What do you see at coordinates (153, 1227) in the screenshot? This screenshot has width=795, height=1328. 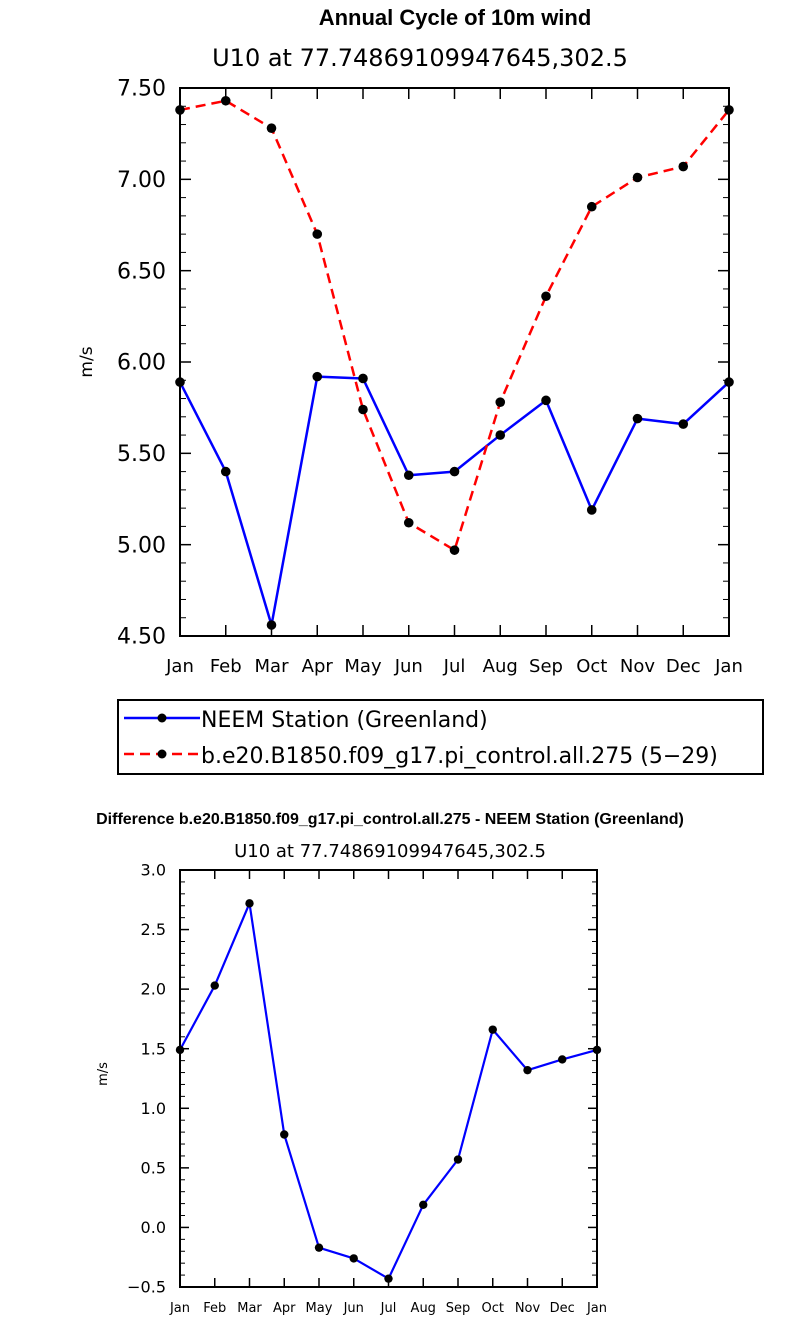 I see `y-tick-label: 0.0` at bounding box center [153, 1227].